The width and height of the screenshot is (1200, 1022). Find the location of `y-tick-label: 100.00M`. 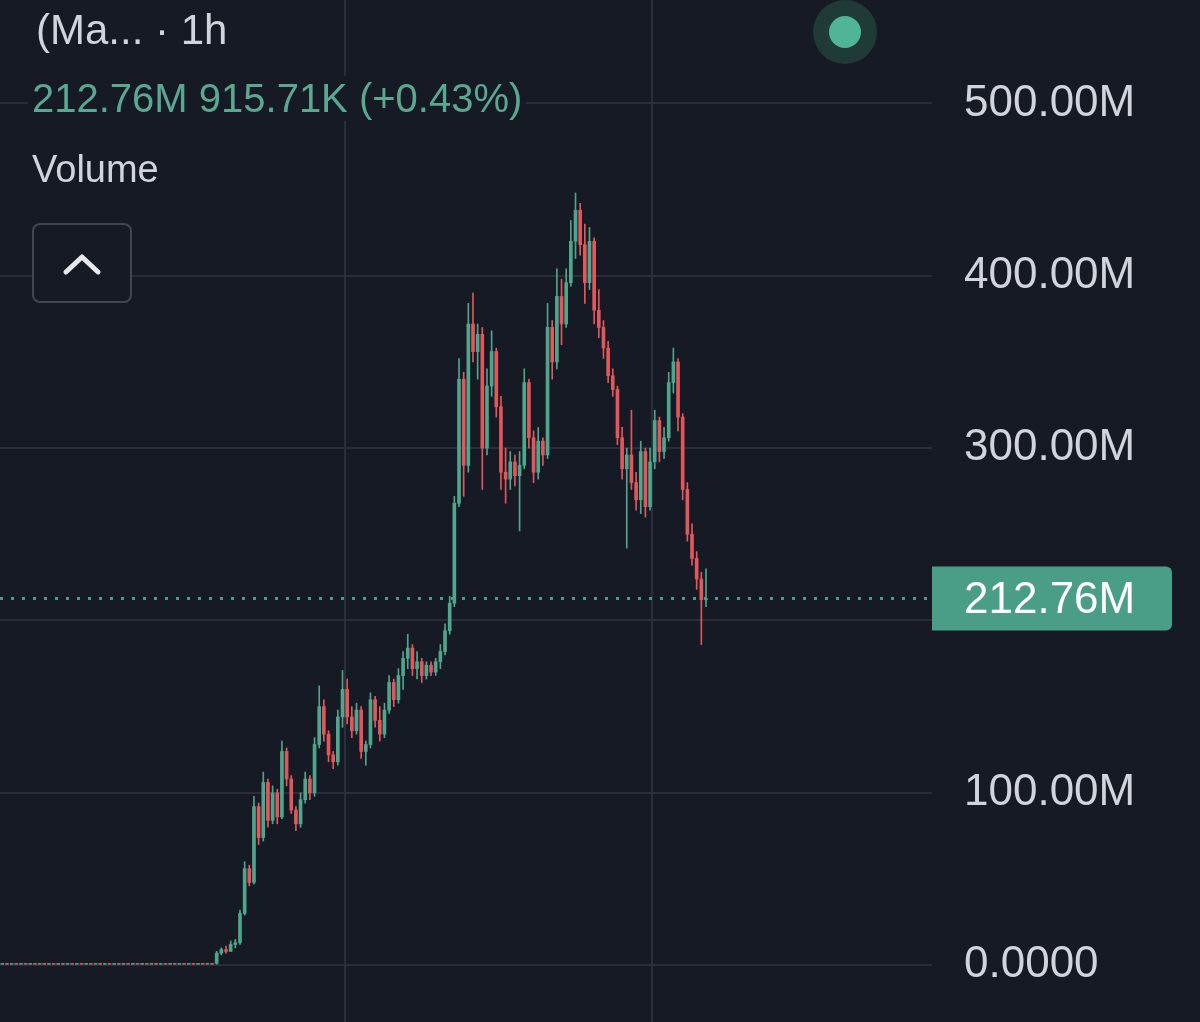

y-tick-label: 100.00M is located at coordinates (1050, 789).